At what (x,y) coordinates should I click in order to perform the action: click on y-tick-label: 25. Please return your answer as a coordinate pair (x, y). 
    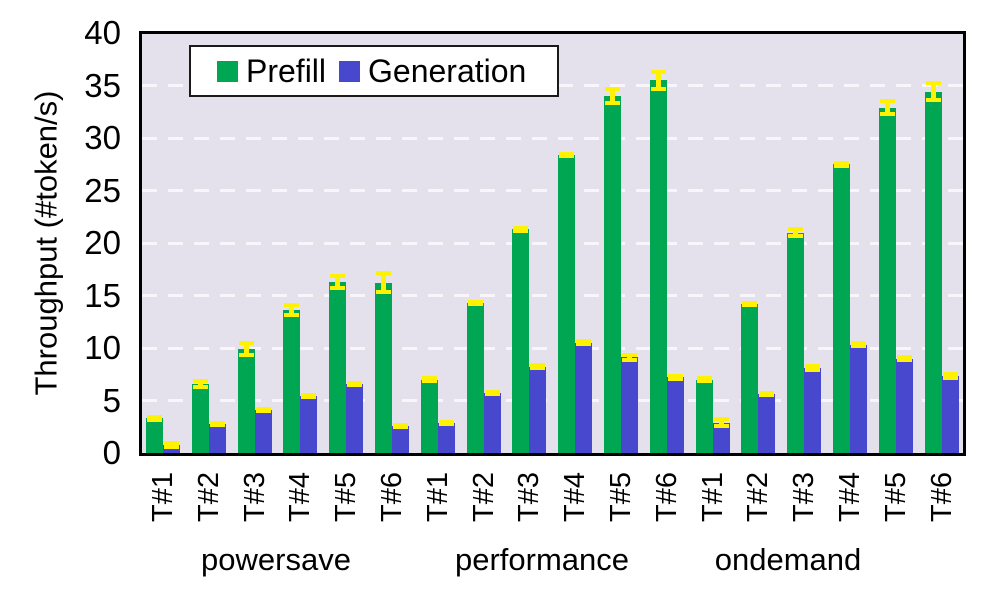
    Looking at the image, I should click on (102, 190).